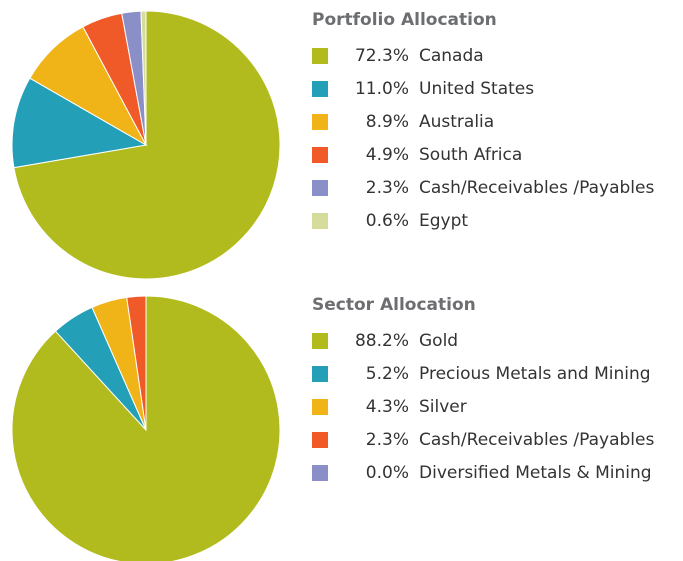  I want to click on legend-value: 88.2%, so click(382, 341).